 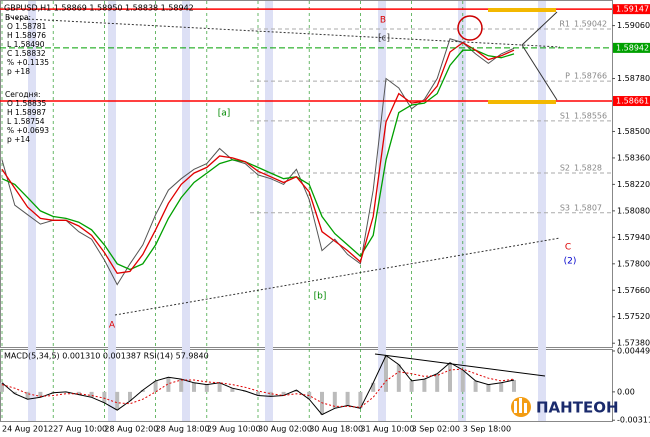 I want to click on pivot-value: 1.58556, so click(x=590, y=115).